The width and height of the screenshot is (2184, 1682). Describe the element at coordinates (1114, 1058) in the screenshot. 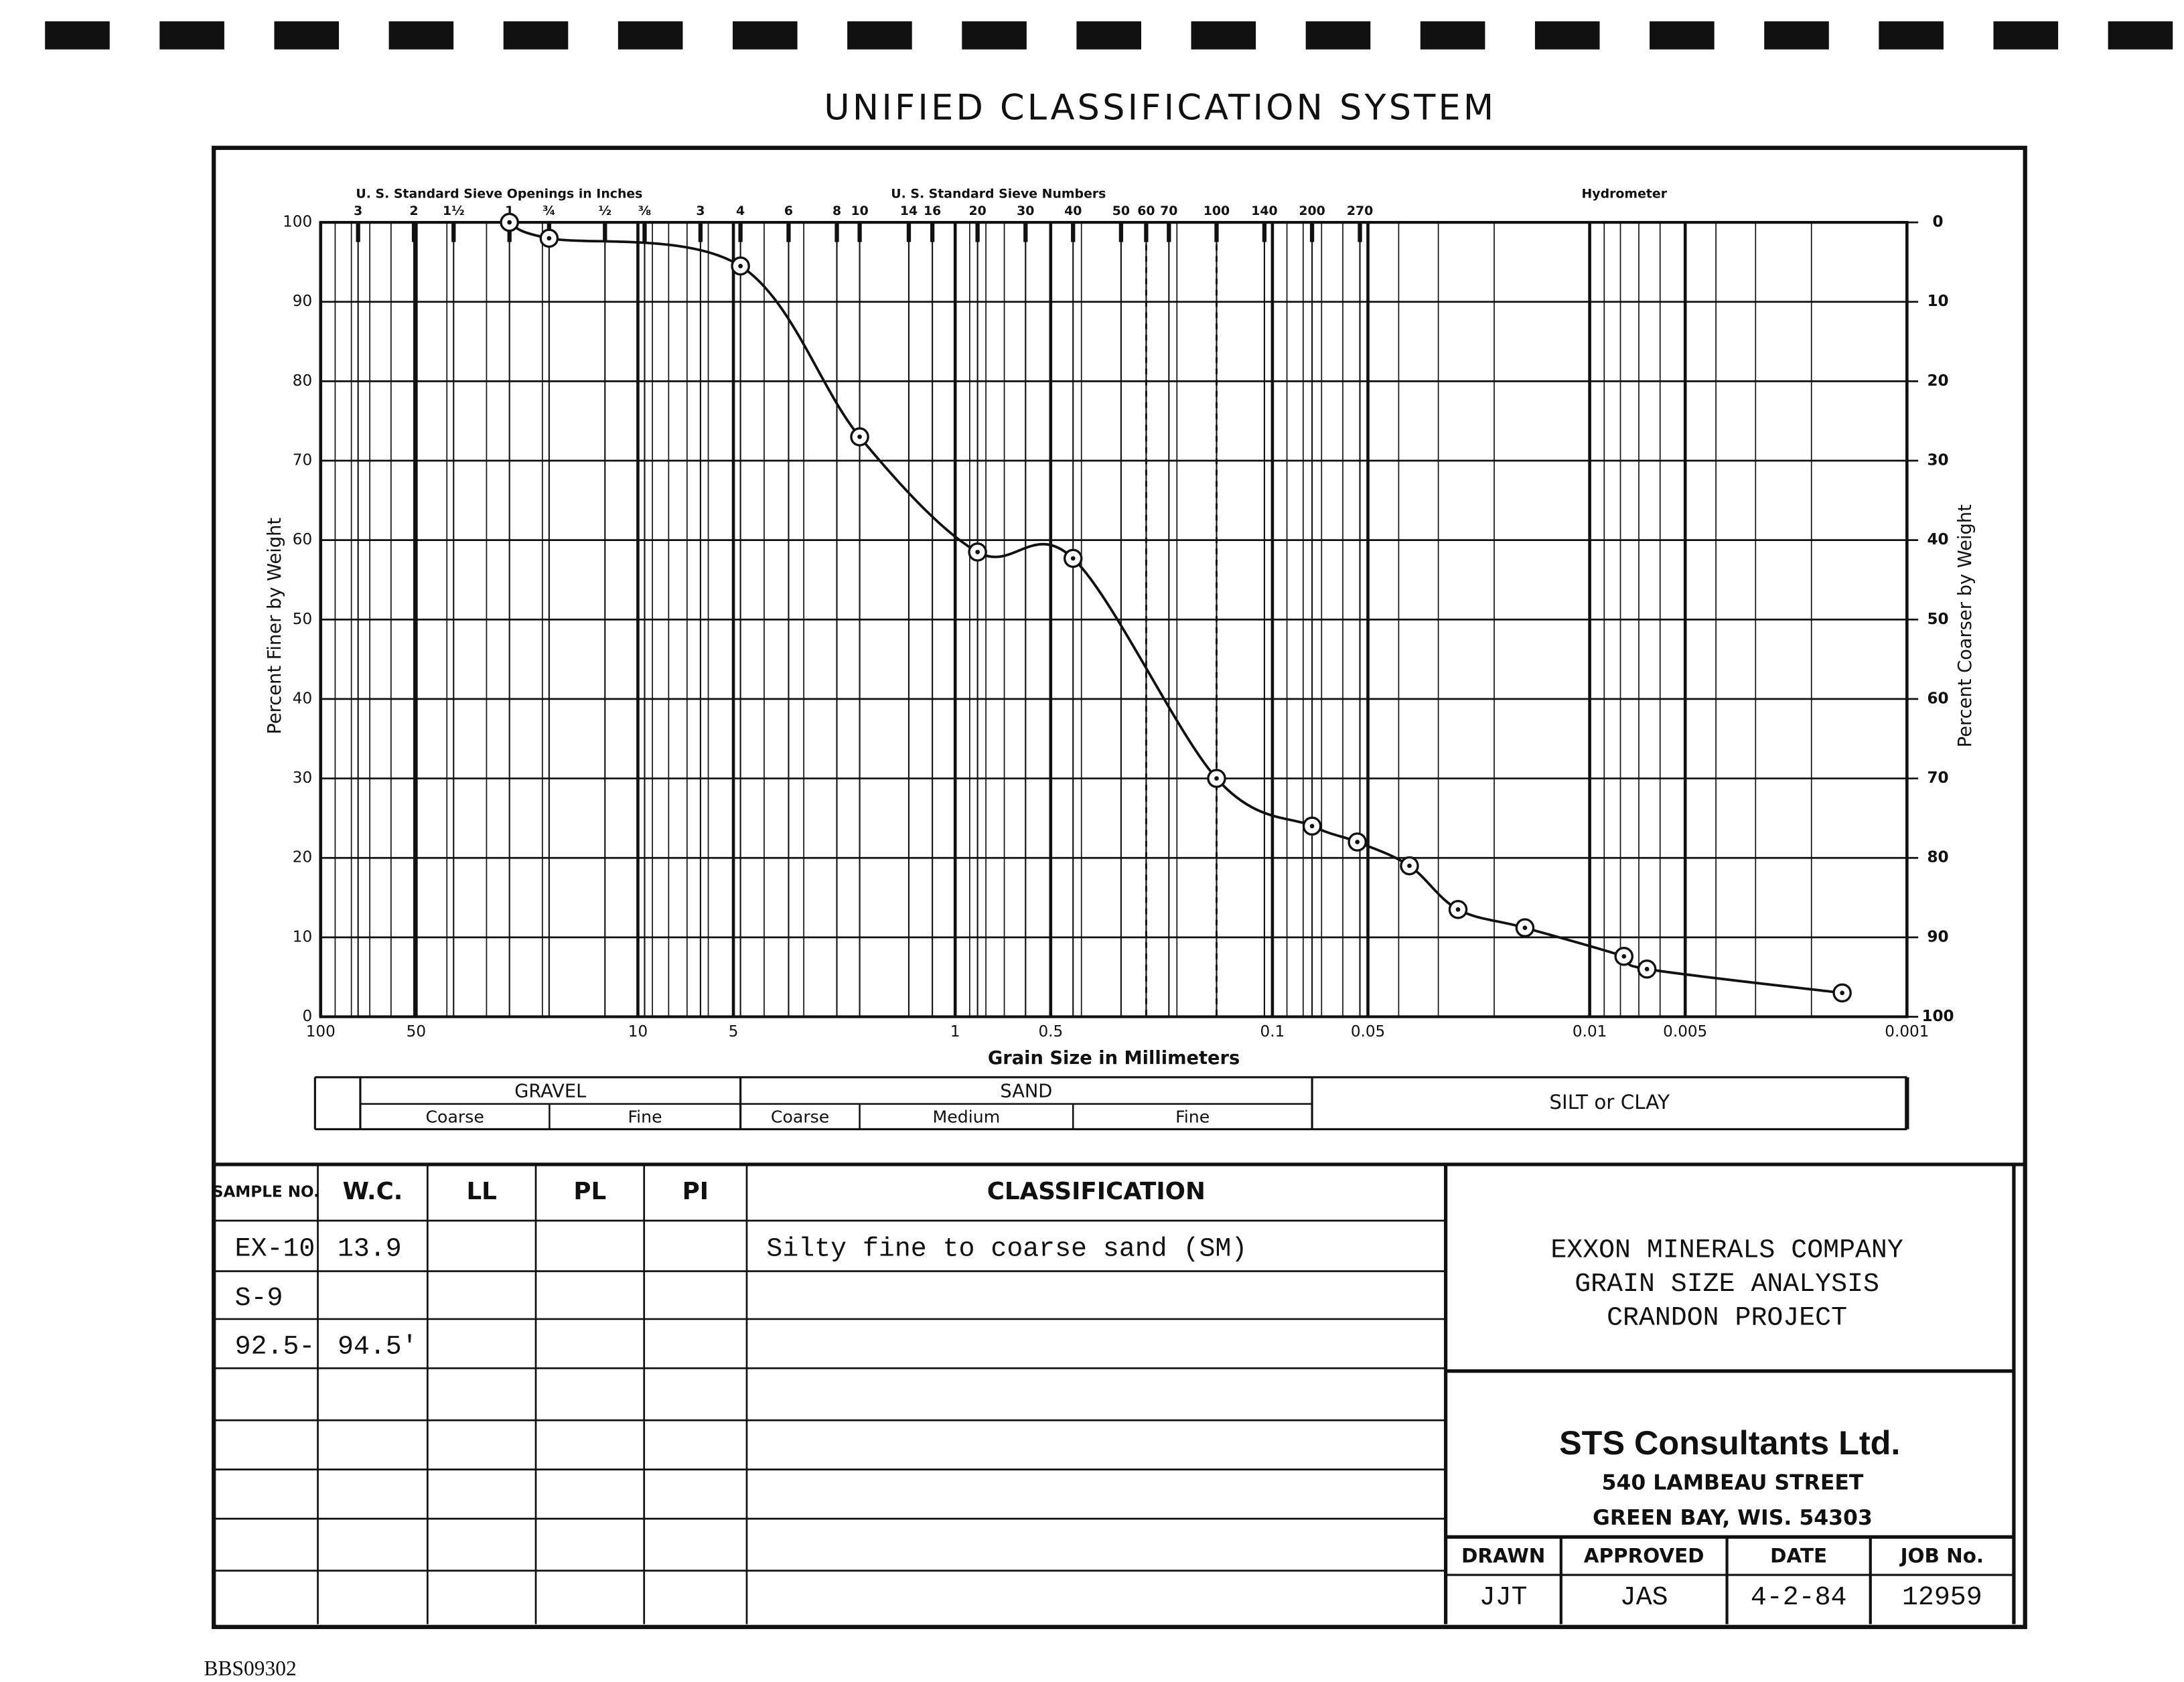

I see `x-axis-title: Grain Size in Millimeters` at that location.